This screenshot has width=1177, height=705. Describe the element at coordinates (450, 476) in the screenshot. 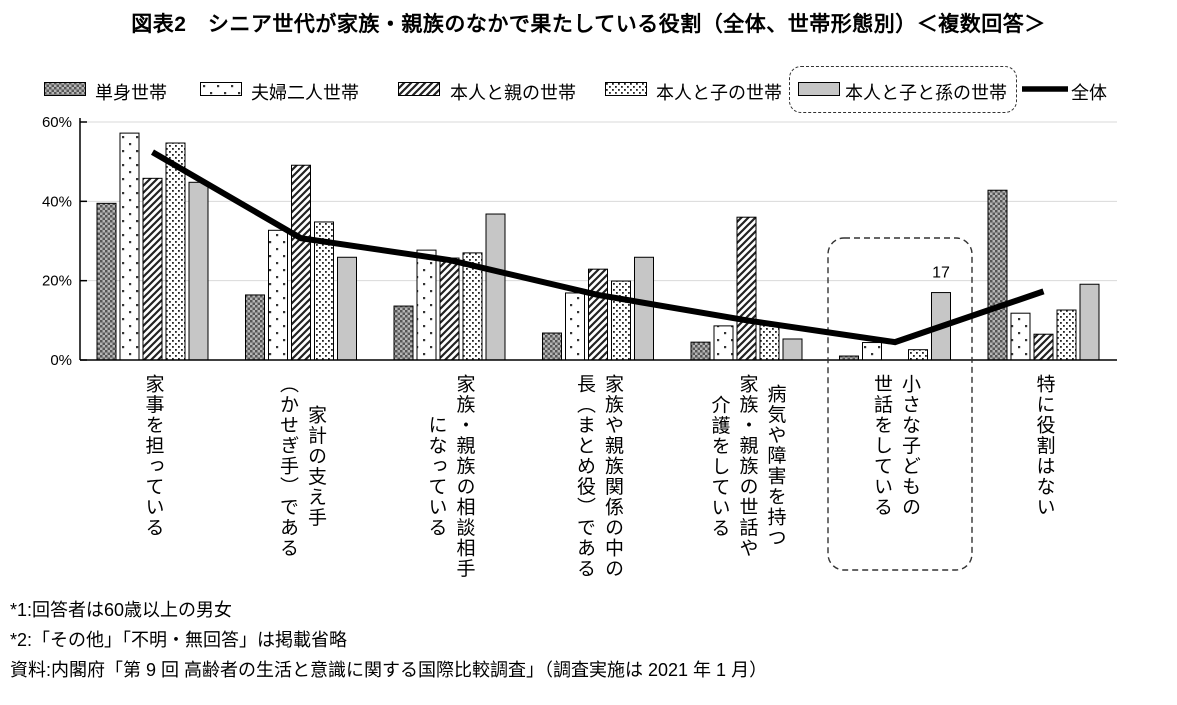

I see `x-label-2: 家族・親族の相談相手 になっている` at that location.